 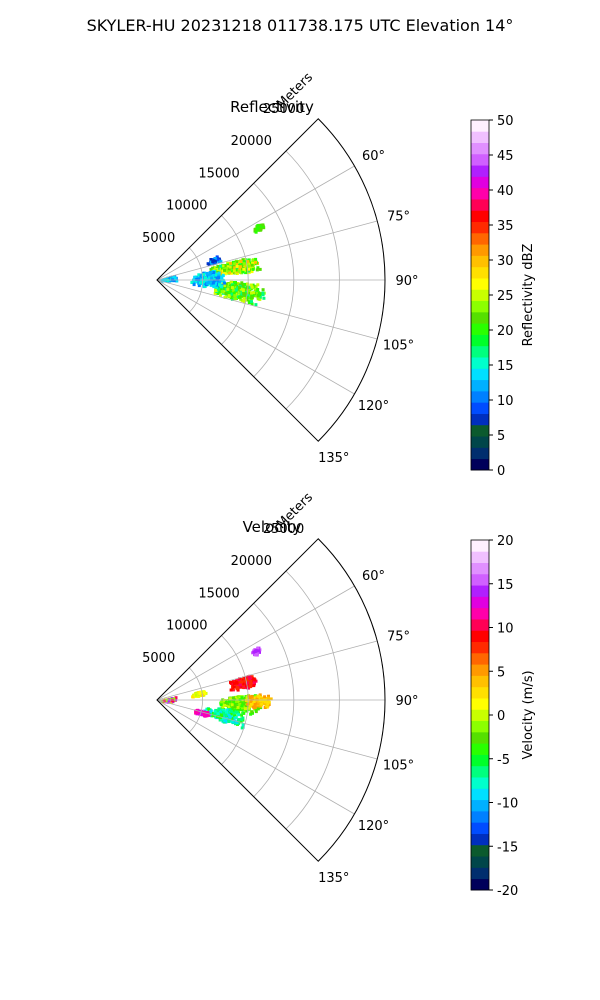 I want to click on colorbar-tick-label: -5, so click(x=503, y=760).